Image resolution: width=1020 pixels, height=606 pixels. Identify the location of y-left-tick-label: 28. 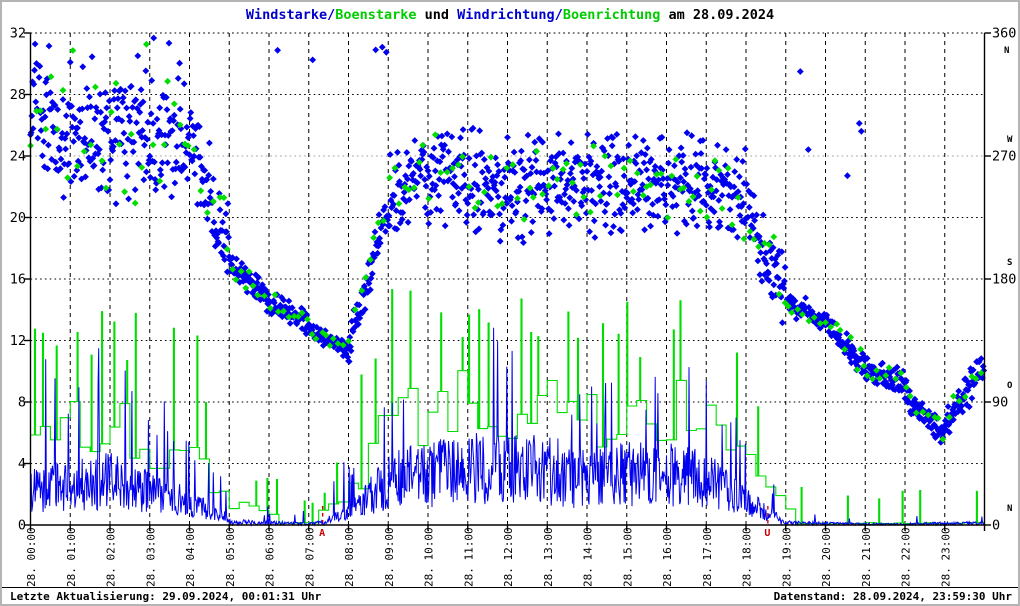
(18, 95).